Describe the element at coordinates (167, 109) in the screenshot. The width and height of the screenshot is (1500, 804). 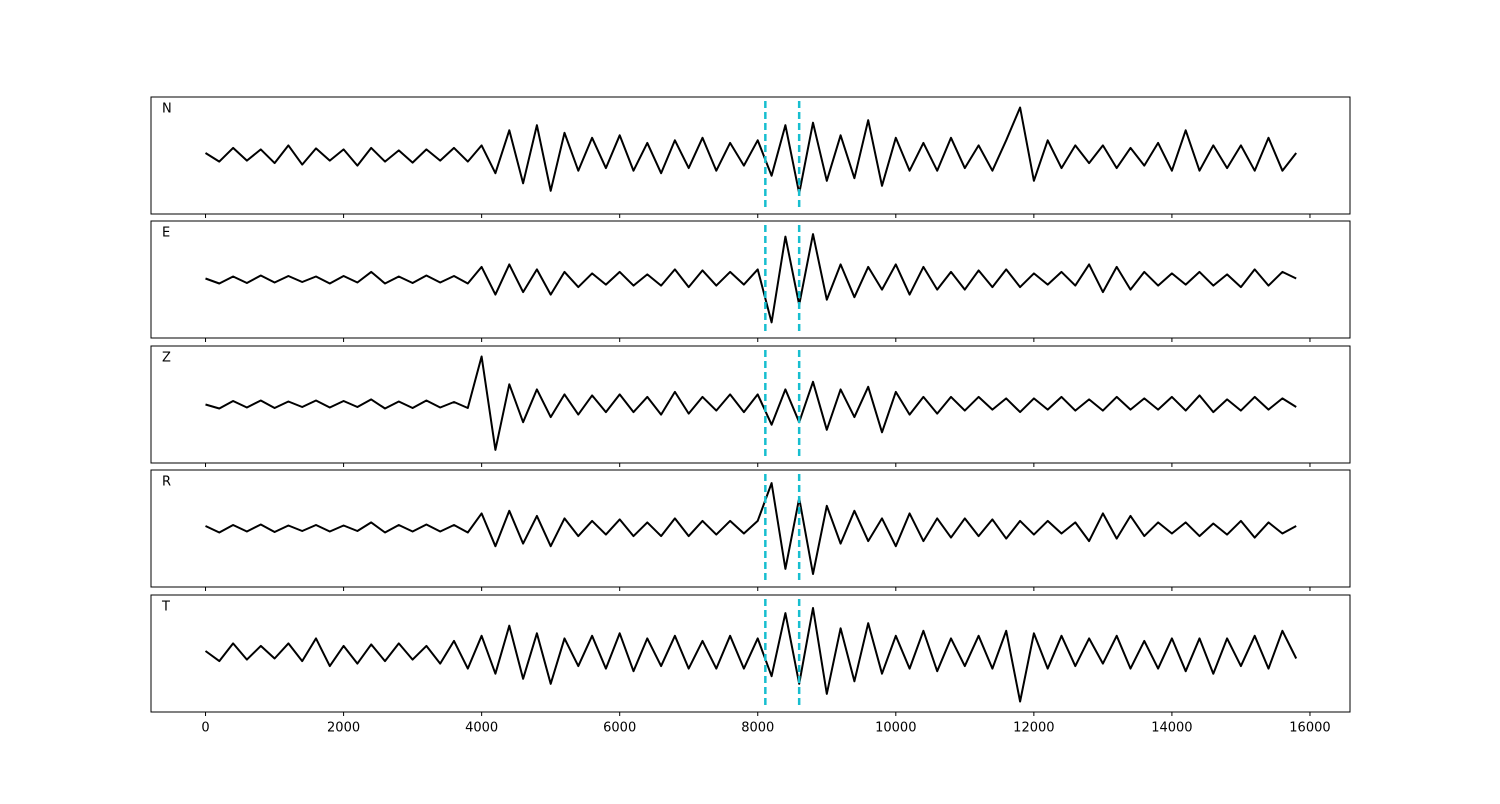
I see `panel-label: N` at that location.